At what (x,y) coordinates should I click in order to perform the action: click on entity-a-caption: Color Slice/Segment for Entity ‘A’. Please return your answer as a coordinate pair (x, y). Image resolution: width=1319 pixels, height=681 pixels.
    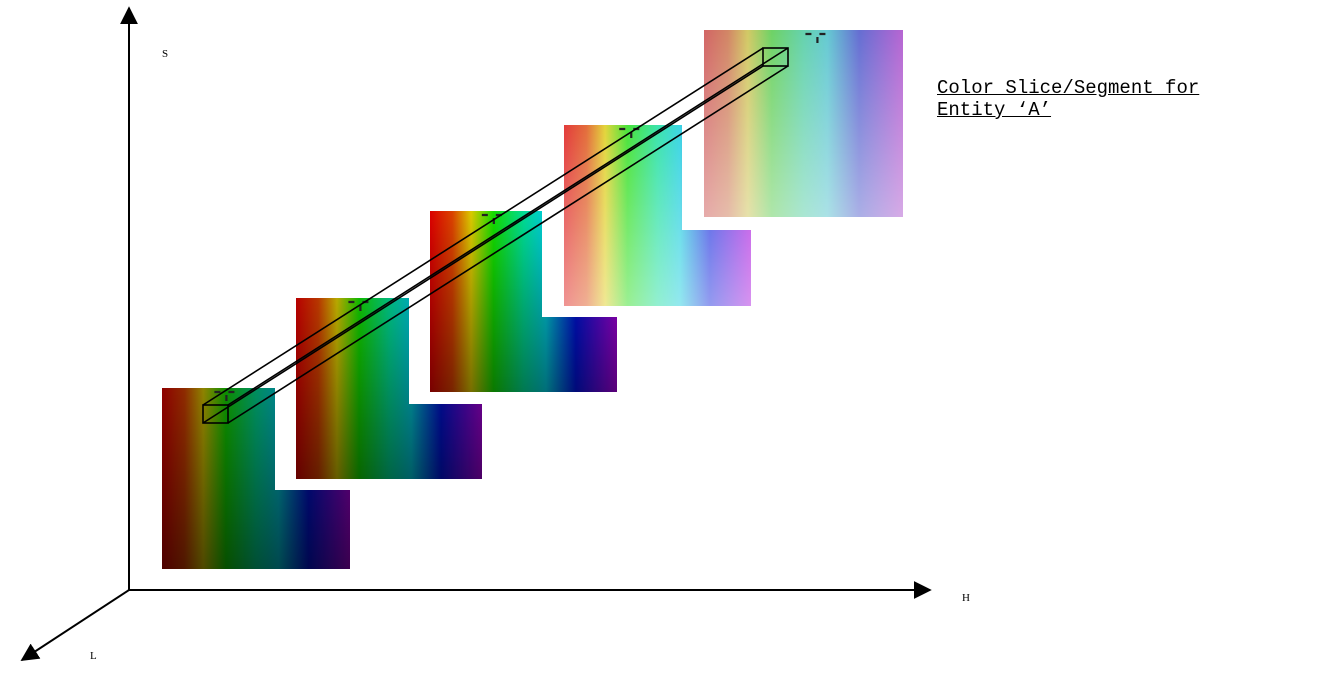
    Looking at the image, I should click on (1068, 99).